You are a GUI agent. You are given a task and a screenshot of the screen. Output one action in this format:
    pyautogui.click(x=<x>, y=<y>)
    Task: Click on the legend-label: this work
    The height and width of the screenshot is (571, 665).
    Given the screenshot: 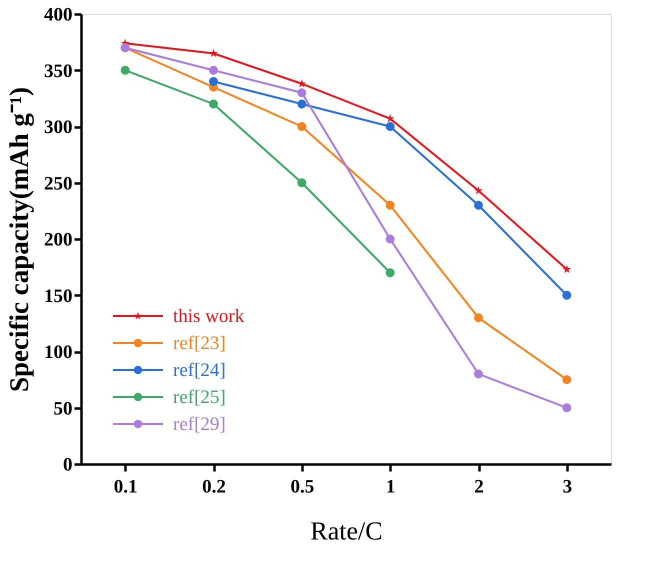 What is the action you would take?
    pyautogui.click(x=209, y=316)
    